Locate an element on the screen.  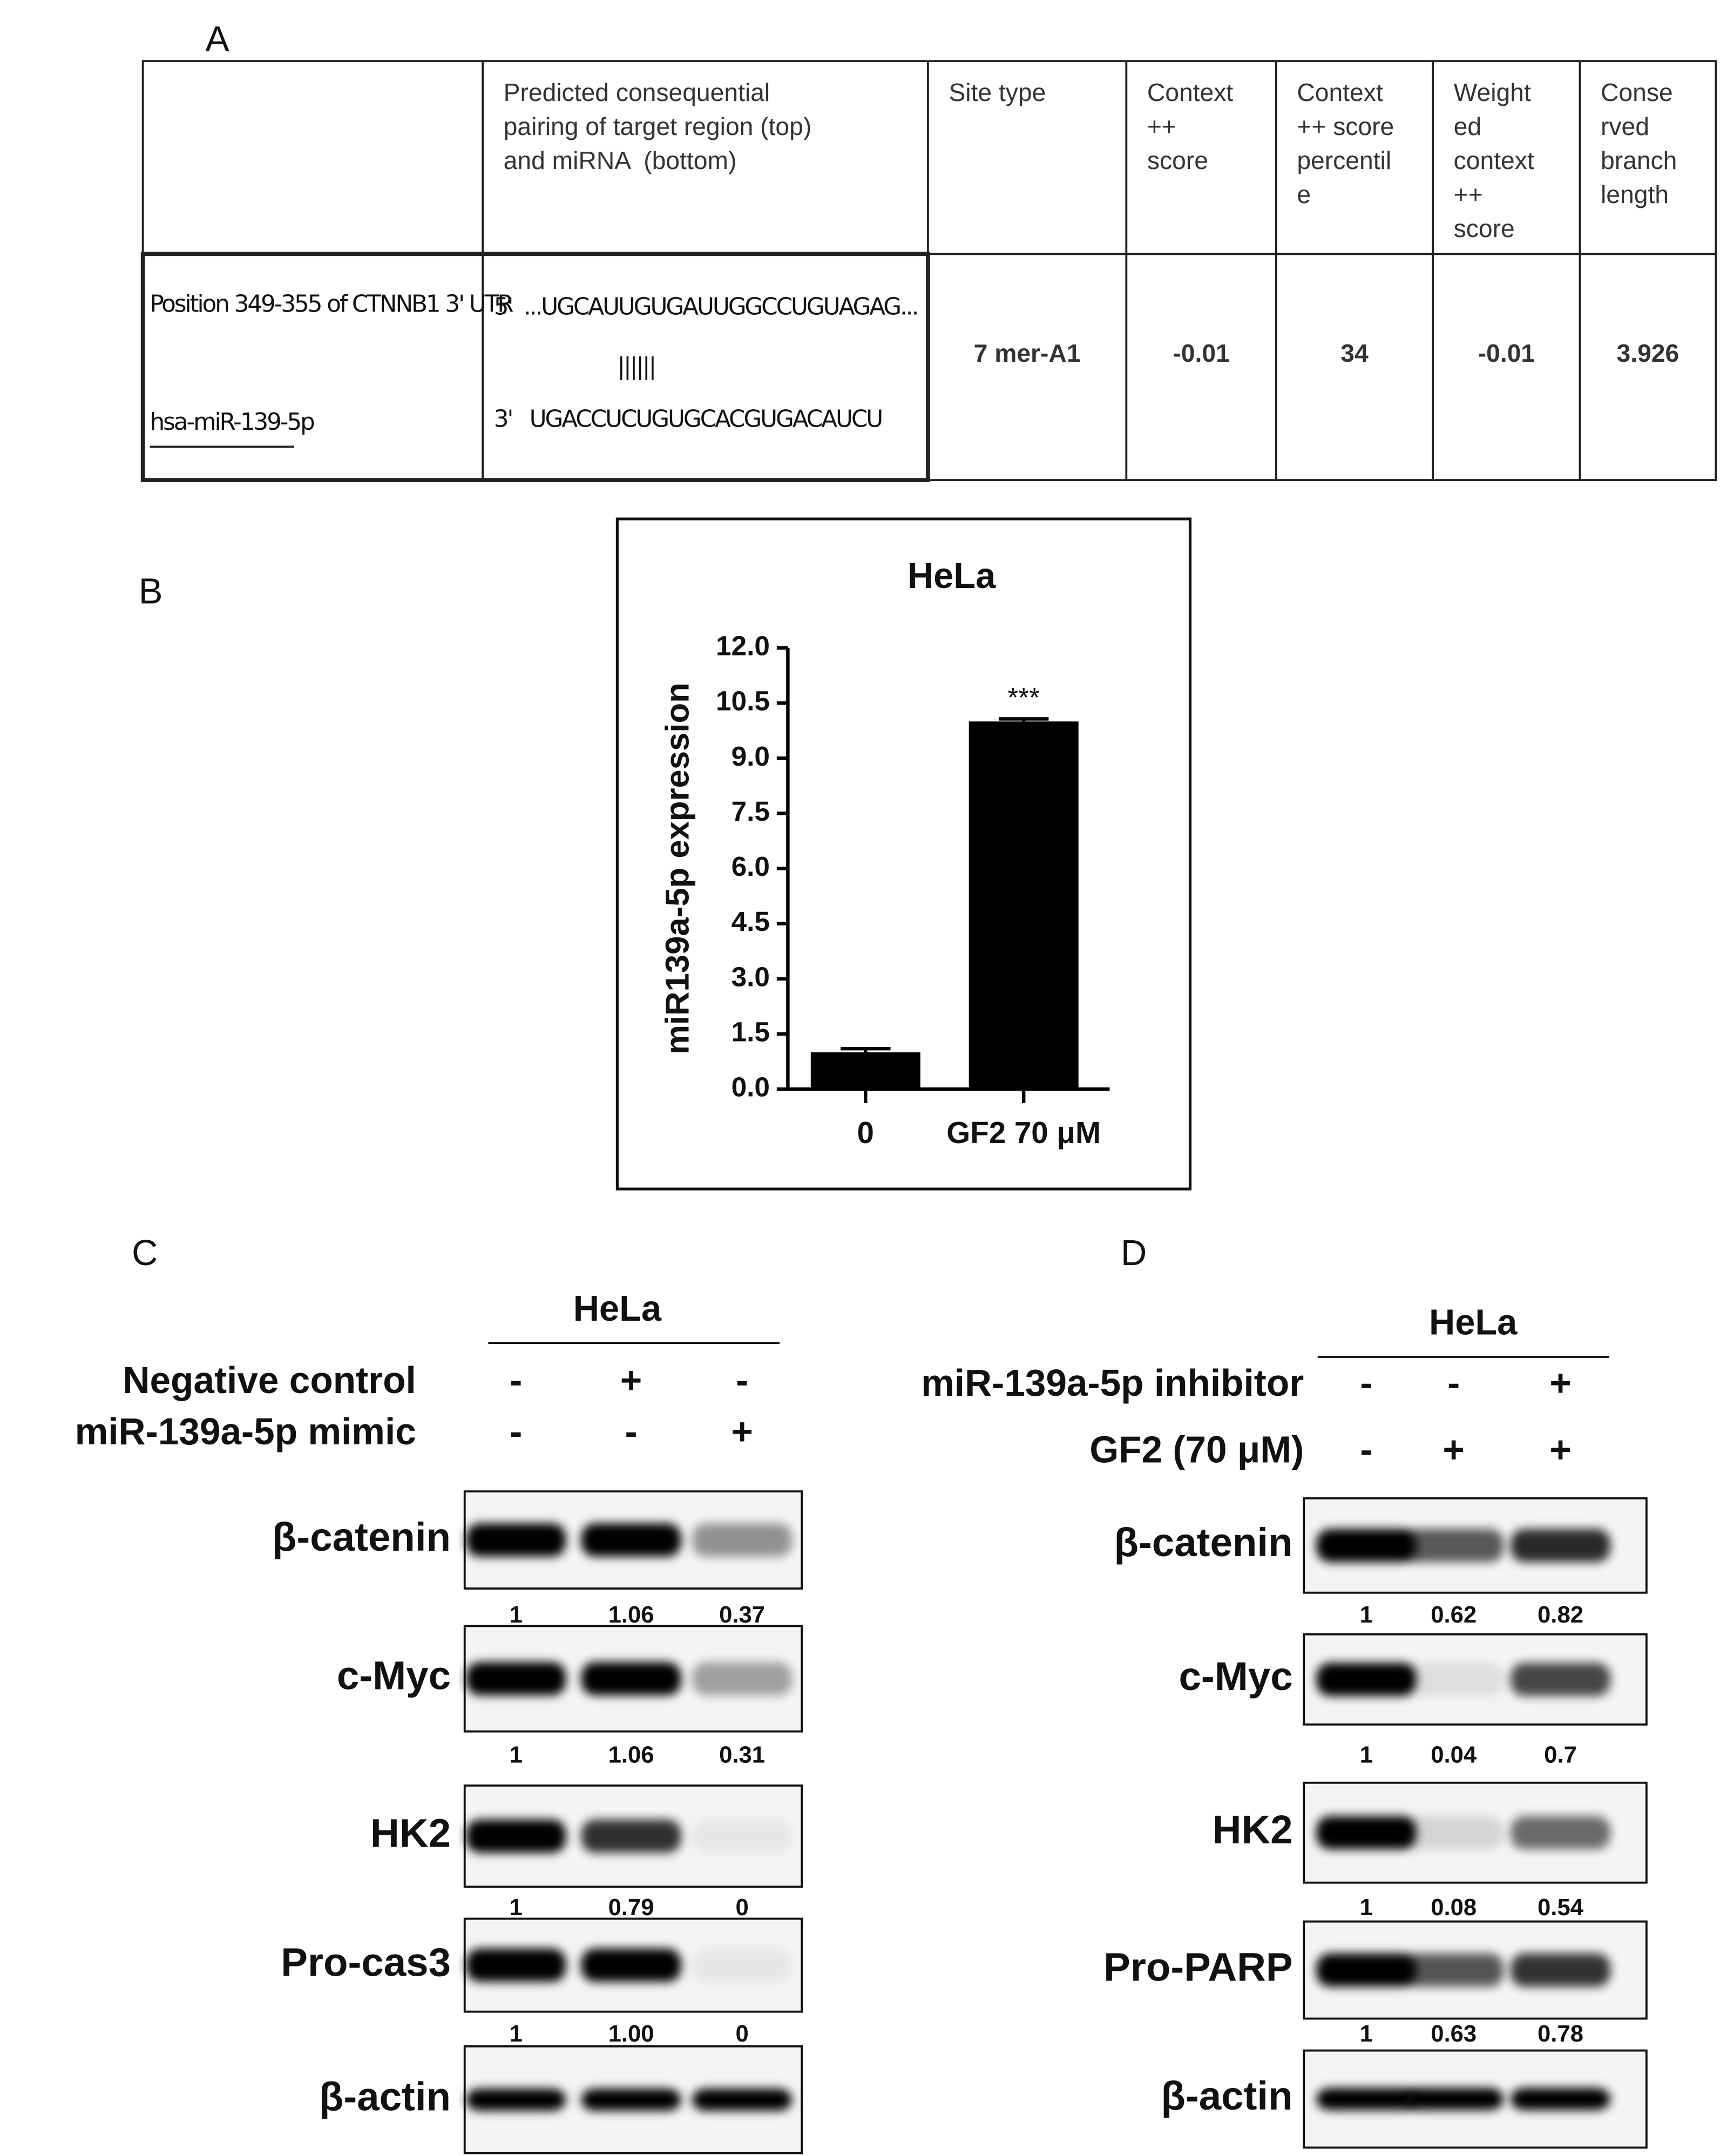
table-header: context is located at coordinates (1494, 160).